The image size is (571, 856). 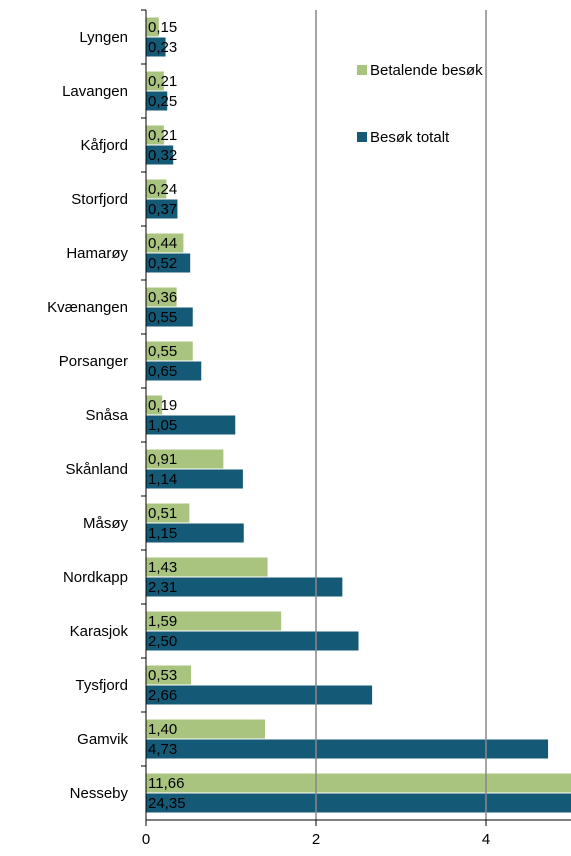 I want to click on y-tick-label: Karasjok, so click(x=99, y=631).